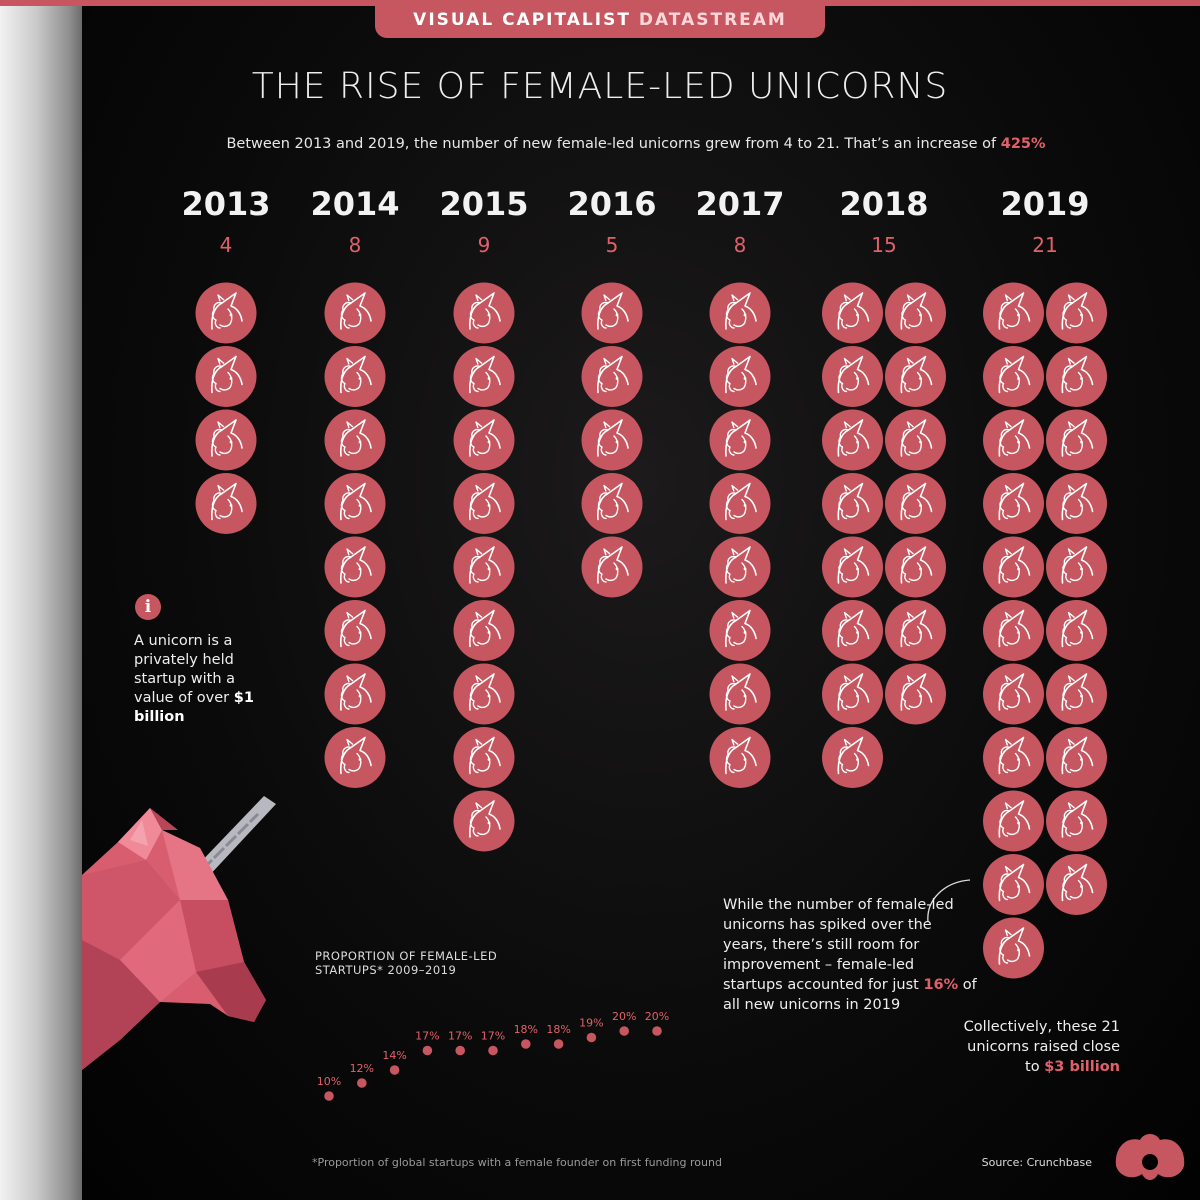  Describe the element at coordinates (427, 1036) in the screenshot. I see `proportion-label: 17%` at that location.